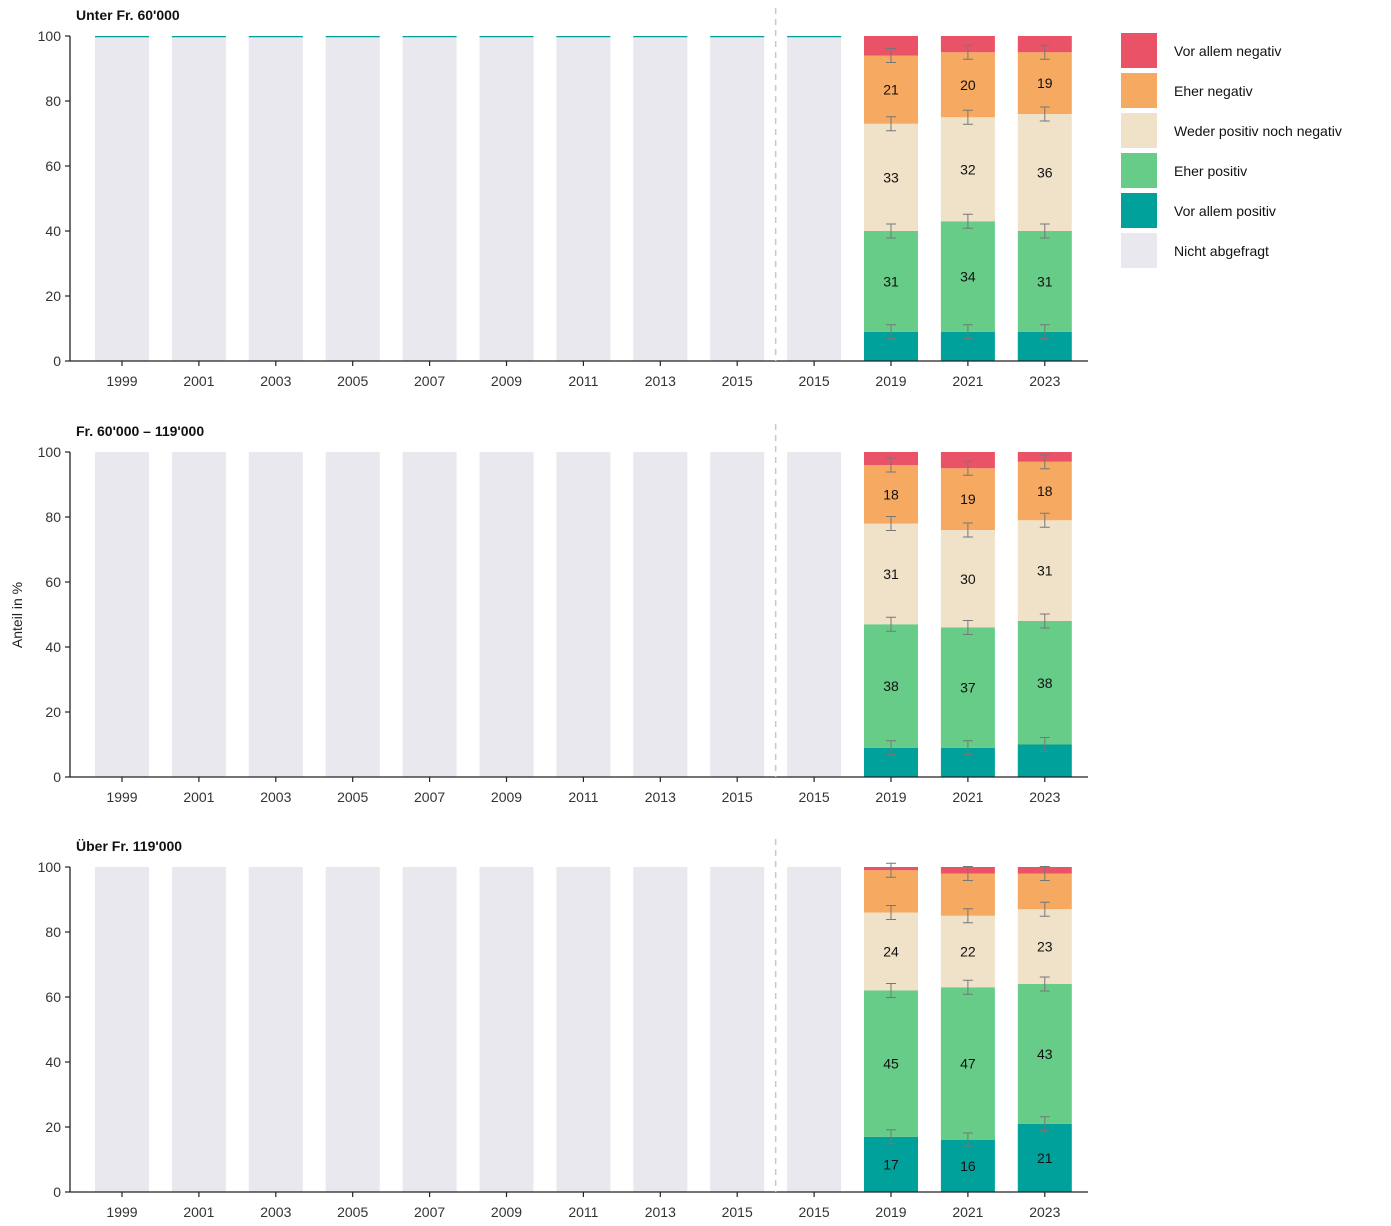 This screenshot has height=1226, width=1391. What do you see at coordinates (1139, 250) in the screenshot?
I see `legend-swatch-nicht-abgefragt` at bounding box center [1139, 250].